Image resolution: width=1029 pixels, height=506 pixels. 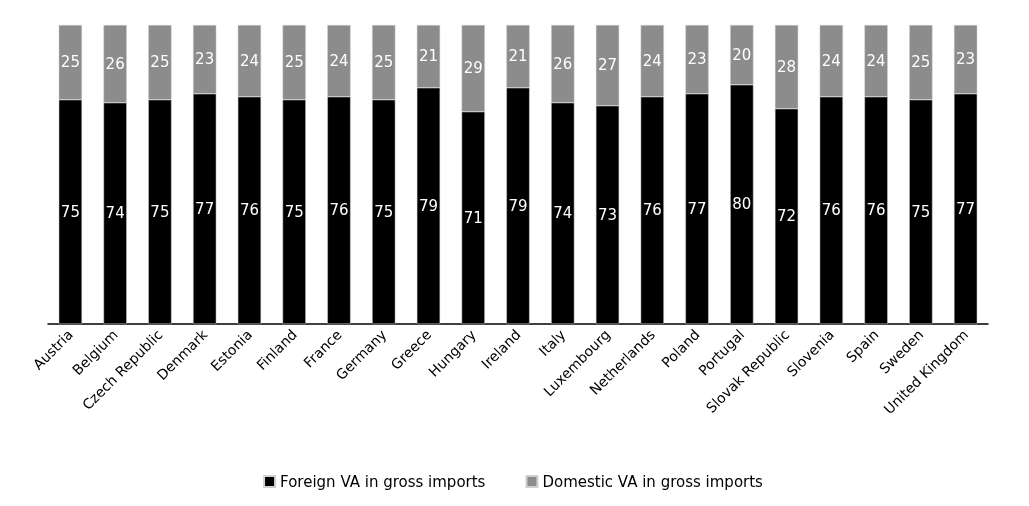 I want to click on data-label: 20, so click(x=742, y=54).